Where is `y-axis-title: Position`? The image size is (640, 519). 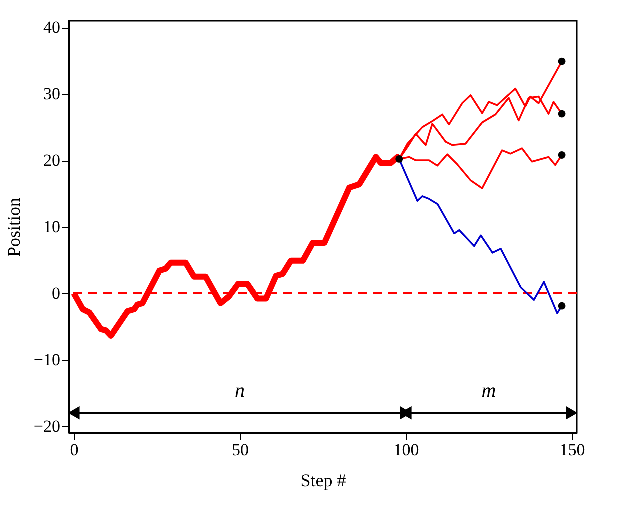
y-axis-title: Position is located at coordinates (14, 228).